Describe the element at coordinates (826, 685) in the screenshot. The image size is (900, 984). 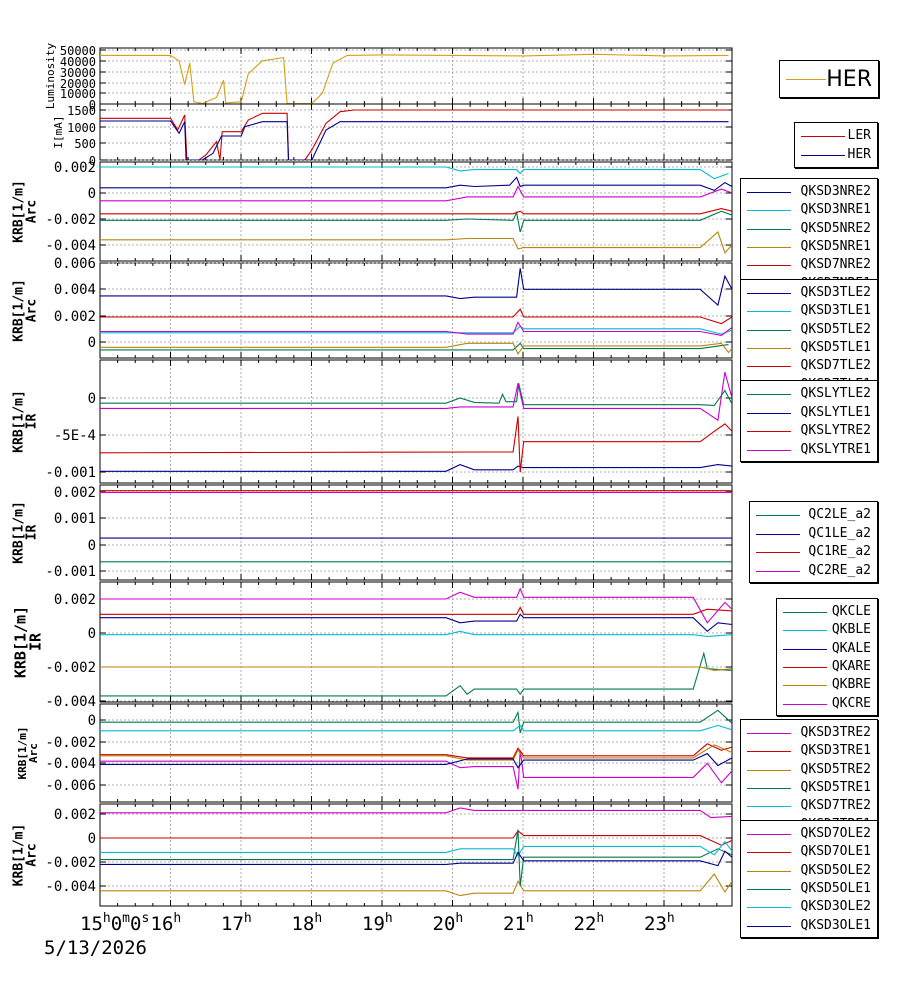
I see `legend-item: QKBRE` at that location.